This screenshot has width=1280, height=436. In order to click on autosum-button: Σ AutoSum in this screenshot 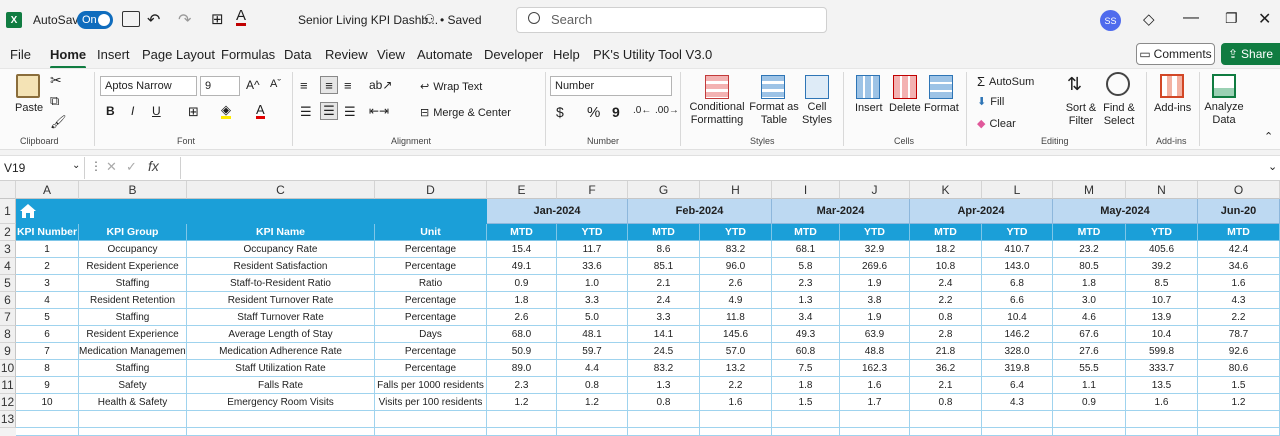, I will do `click(1005, 81)`.